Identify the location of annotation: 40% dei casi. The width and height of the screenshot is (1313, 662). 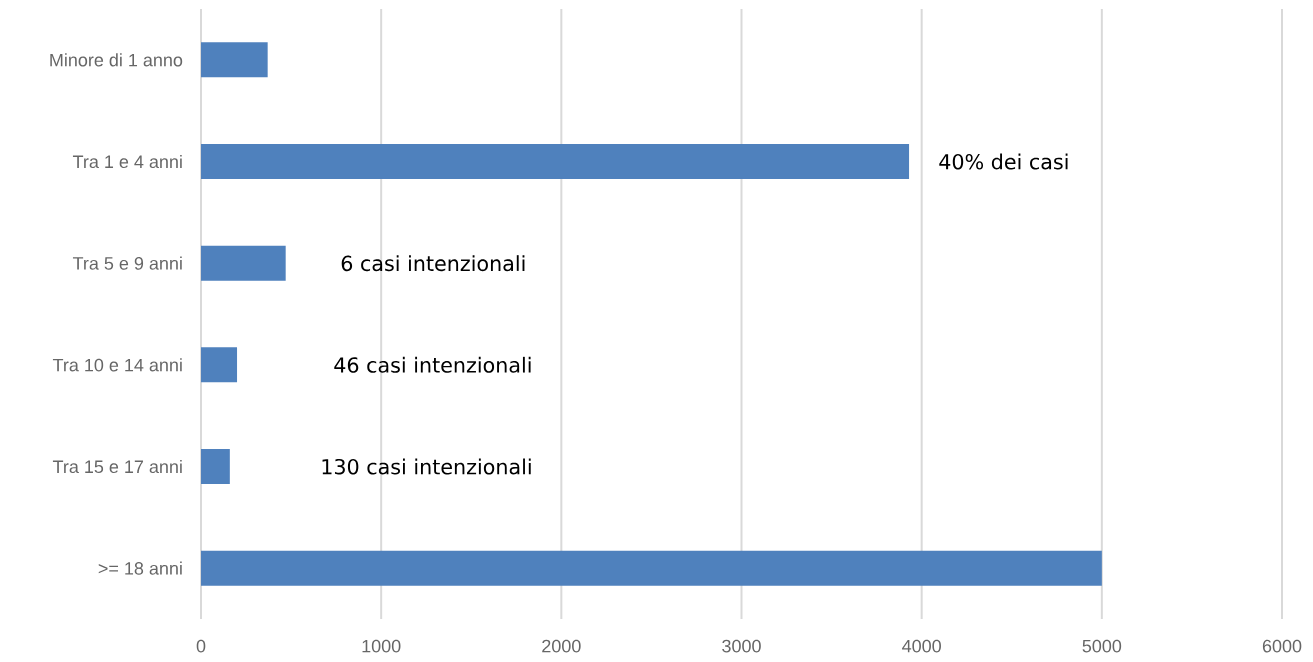
(1003, 161).